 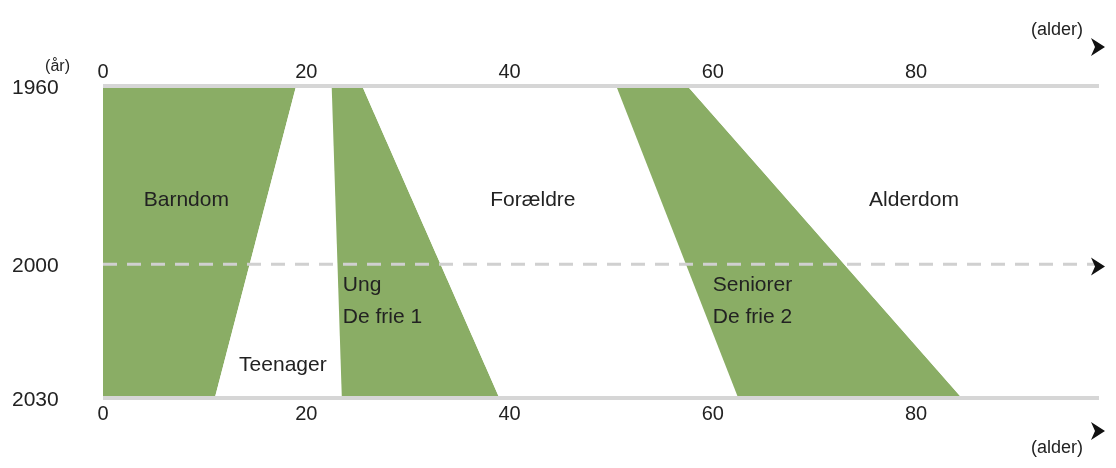 What do you see at coordinates (283, 364) in the screenshot?
I see `series-label: Teenager` at bounding box center [283, 364].